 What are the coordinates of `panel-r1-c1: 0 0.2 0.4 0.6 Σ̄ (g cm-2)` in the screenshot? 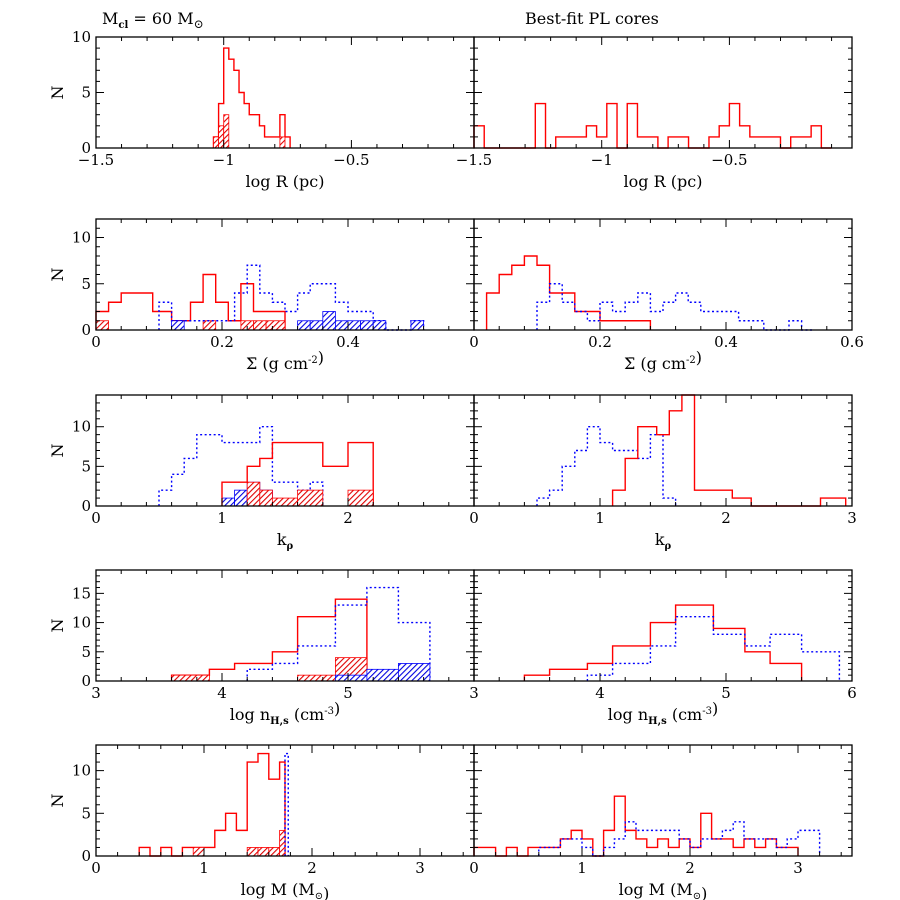 It's located at (666, 295).